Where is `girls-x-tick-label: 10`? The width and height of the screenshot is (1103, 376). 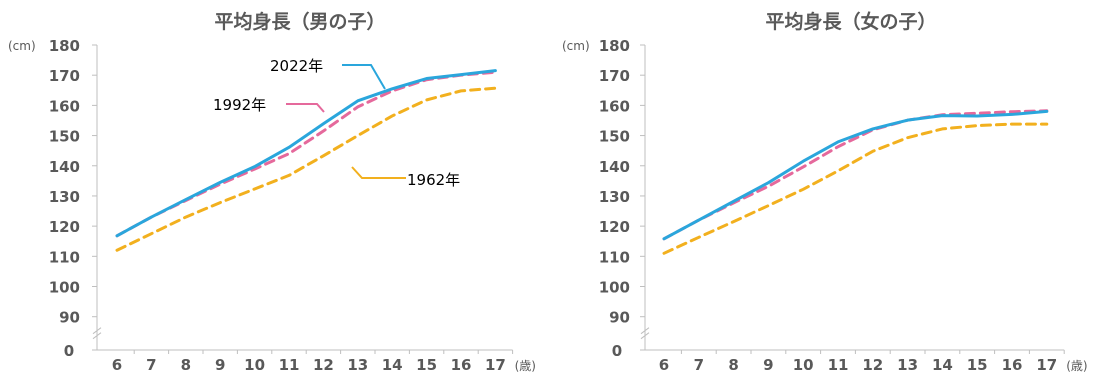 girls-x-tick-label: 10 is located at coordinates (803, 365).